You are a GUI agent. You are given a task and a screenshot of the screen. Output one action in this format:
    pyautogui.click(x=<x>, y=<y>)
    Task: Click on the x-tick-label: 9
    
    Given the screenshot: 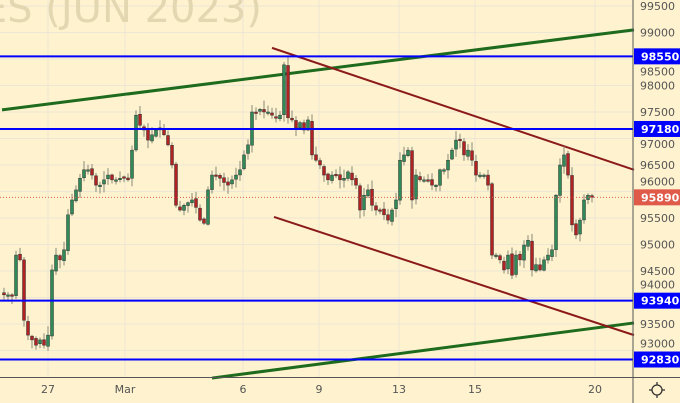 What is the action you would take?
    pyautogui.click(x=319, y=389)
    